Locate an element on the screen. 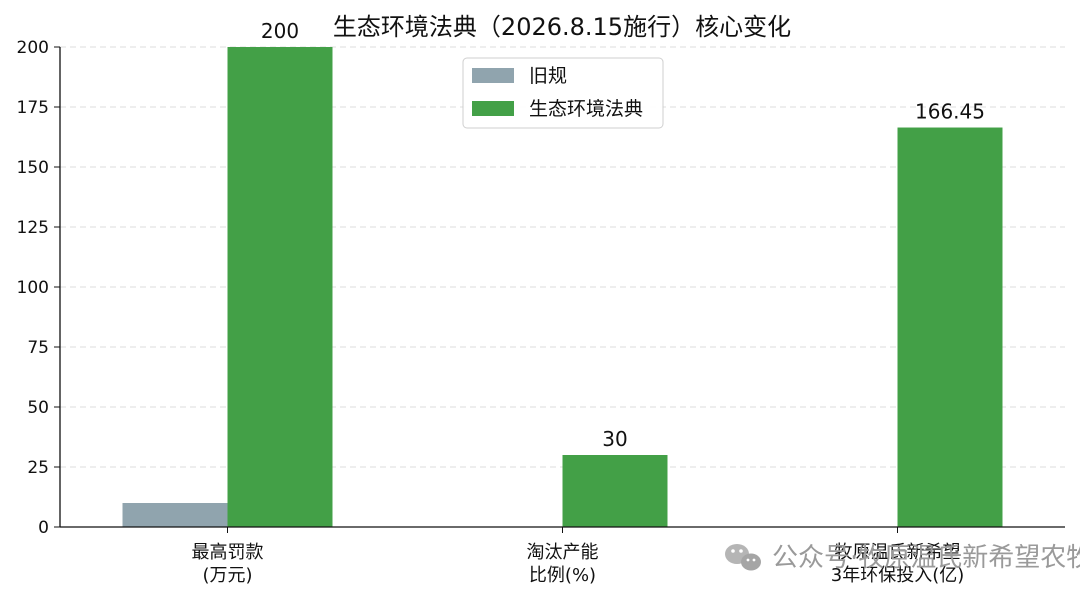  legend-label: 旧规 is located at coordinates (548, 76).